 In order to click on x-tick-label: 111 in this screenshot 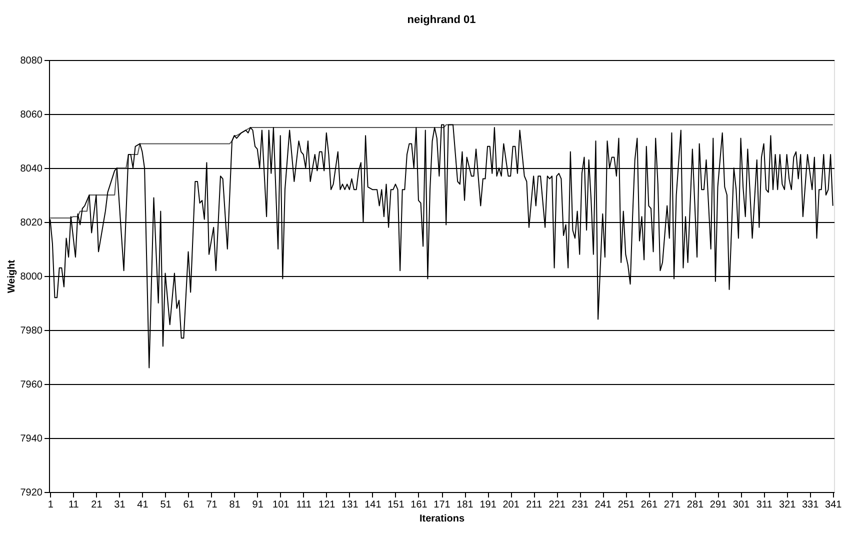, I will do `click(304, 505)`.